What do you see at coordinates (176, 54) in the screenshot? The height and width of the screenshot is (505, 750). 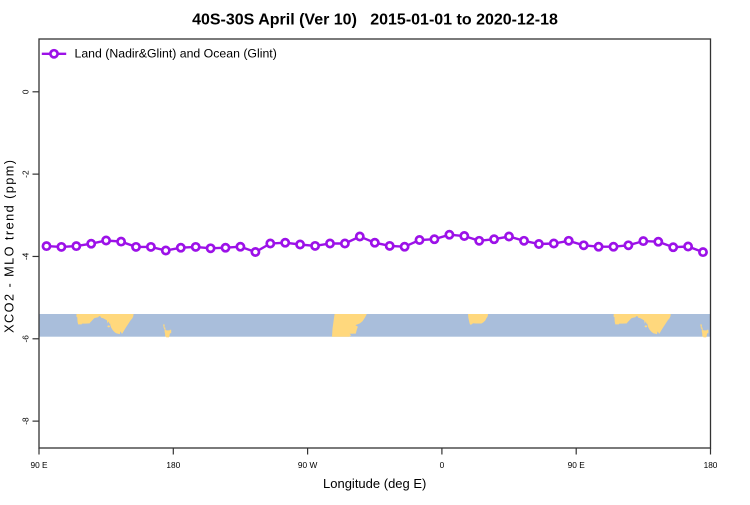 I see `svg-text:Land (Nadir&Glint) and Ocean (: Land (Nadir&Glint) and Ocean (Glint)` at bounding box center [176, 54].